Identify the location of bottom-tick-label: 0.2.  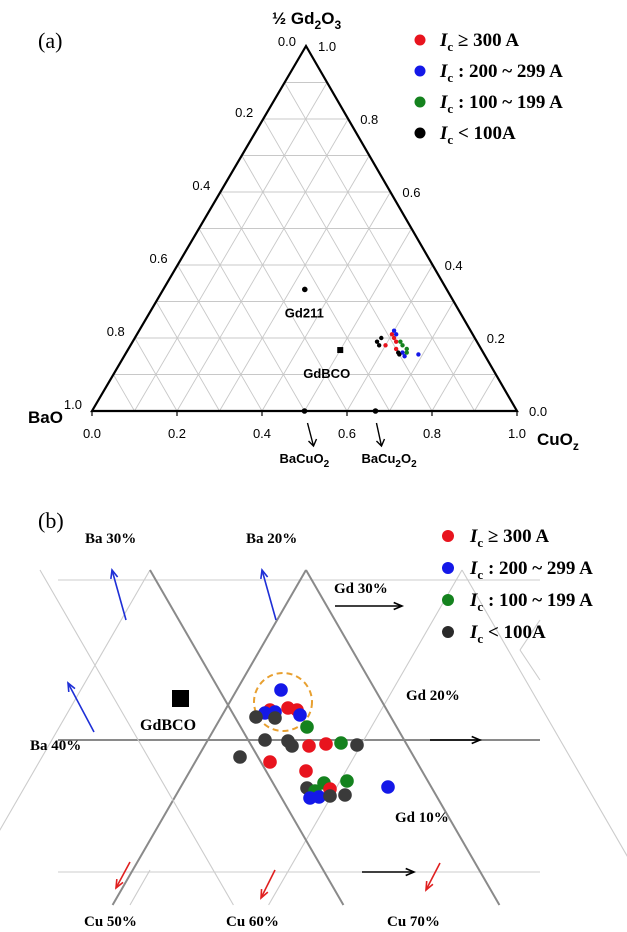
(177, 433).